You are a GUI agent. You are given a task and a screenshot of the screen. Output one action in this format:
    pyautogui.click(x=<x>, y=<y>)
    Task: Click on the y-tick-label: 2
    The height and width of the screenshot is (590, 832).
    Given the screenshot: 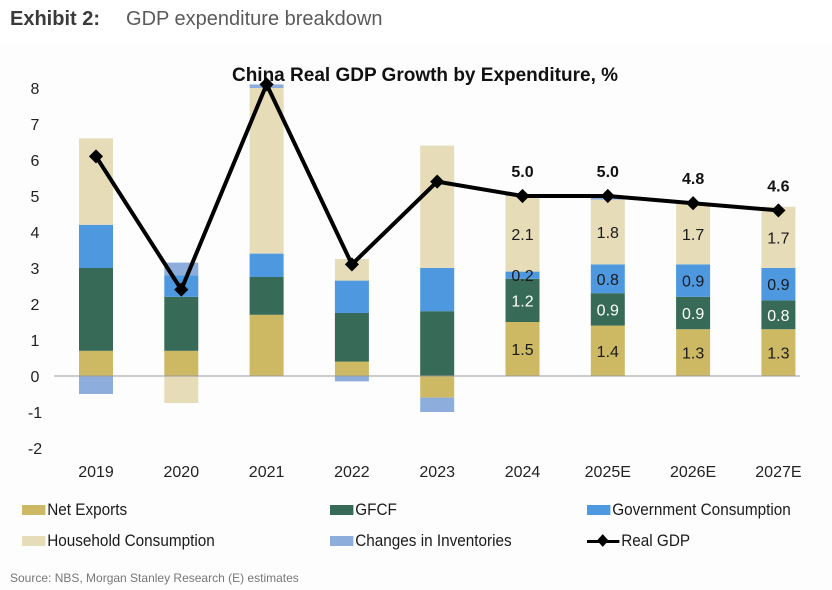 What is the action you would take?
    pyautogui.click(x=35, y=305)
    